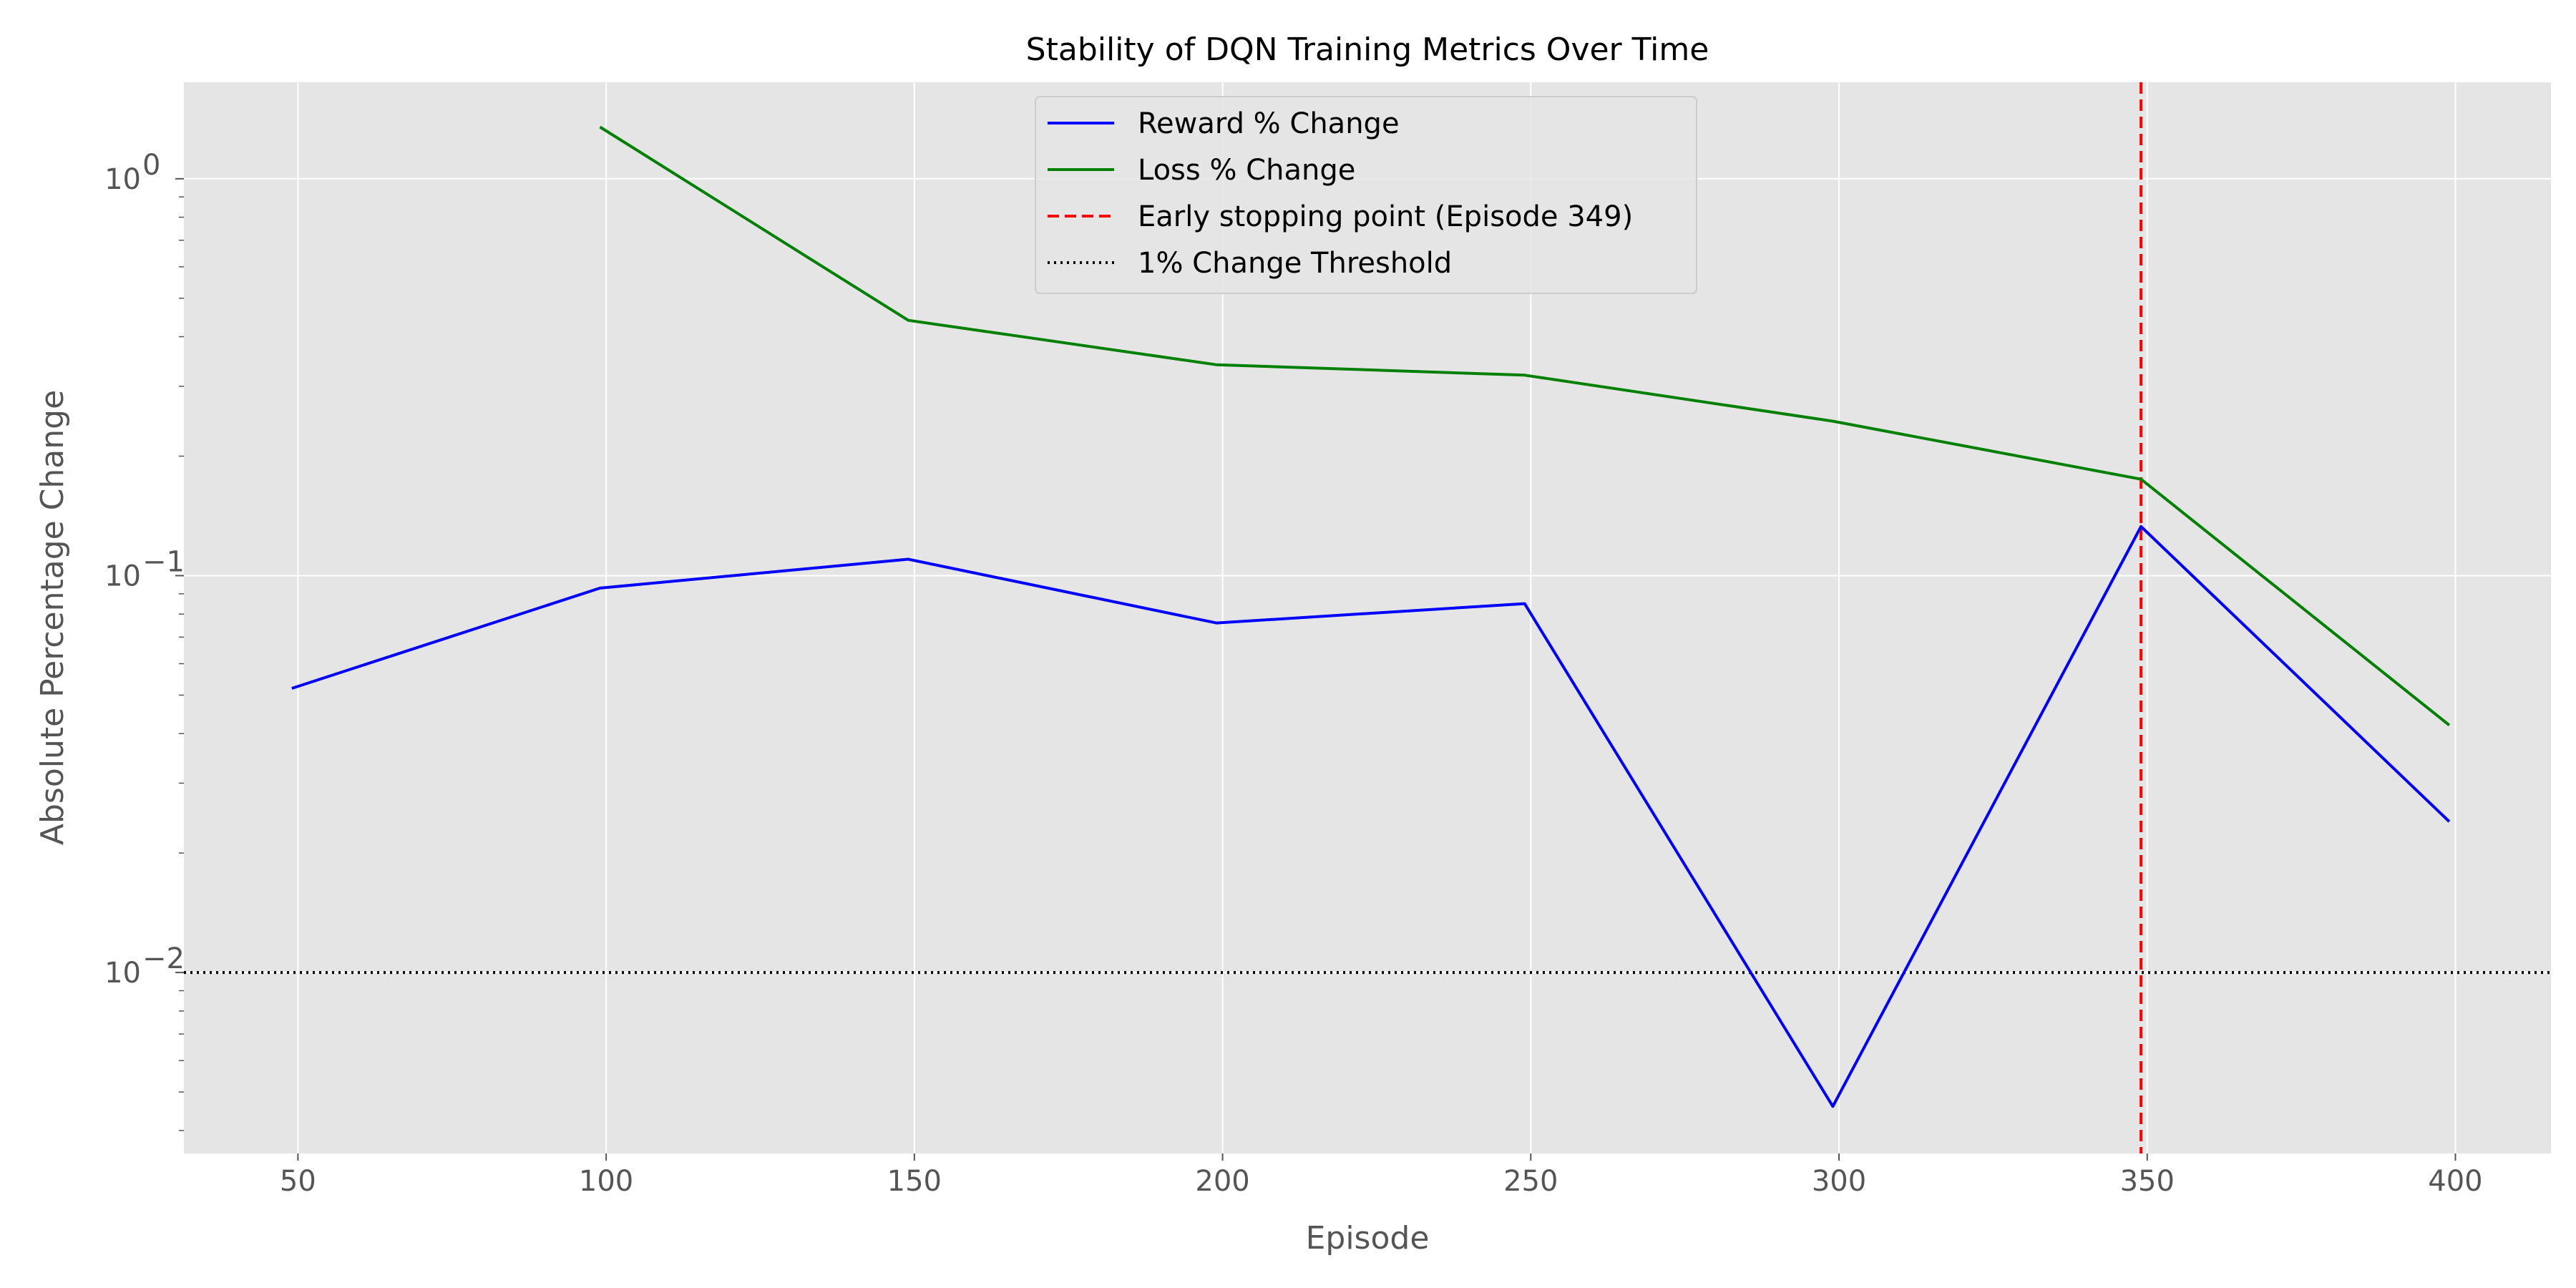  What do you see at coordinates (1530, 1181) in the screenshot?
I see `x-tick-label: 250` at bounding box center [1530, 1181].